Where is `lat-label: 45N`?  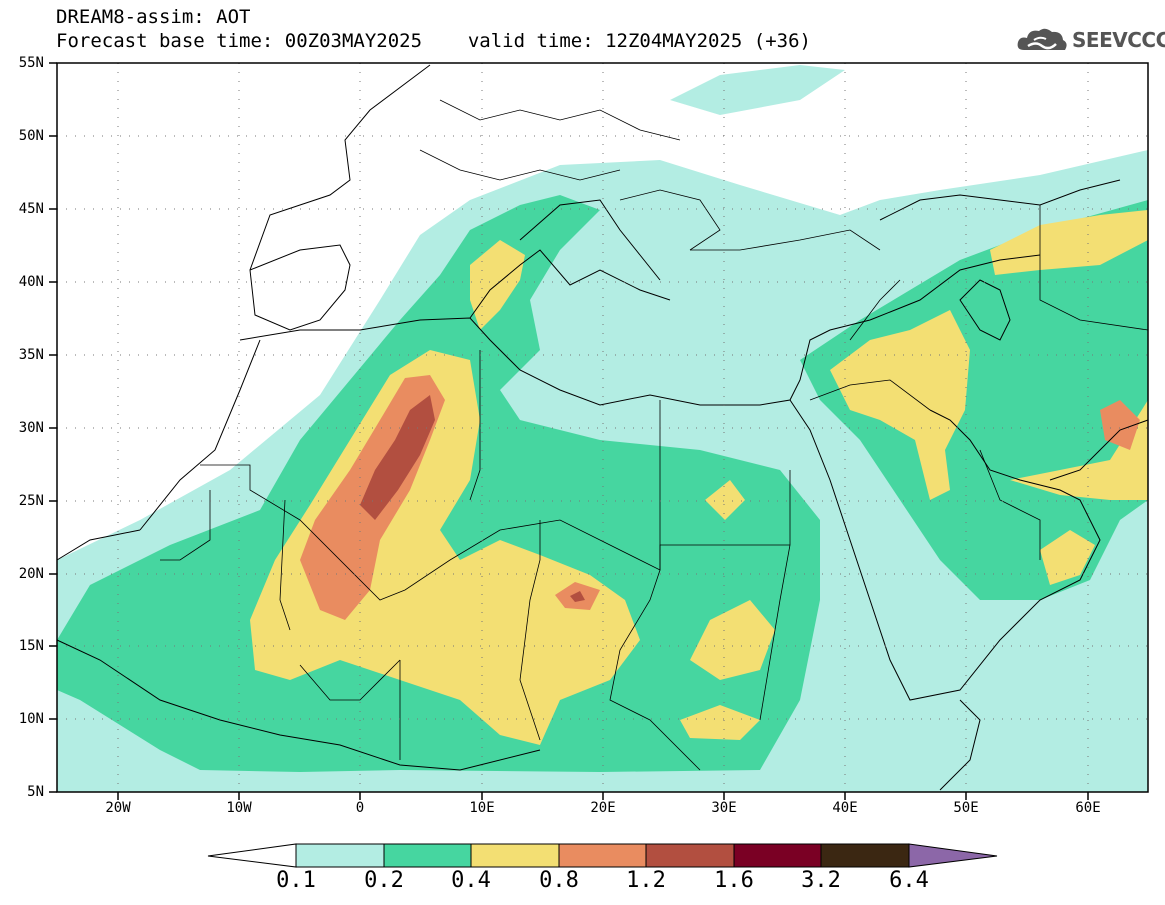
lat-label: 45N is located at coordinates (31, 209).